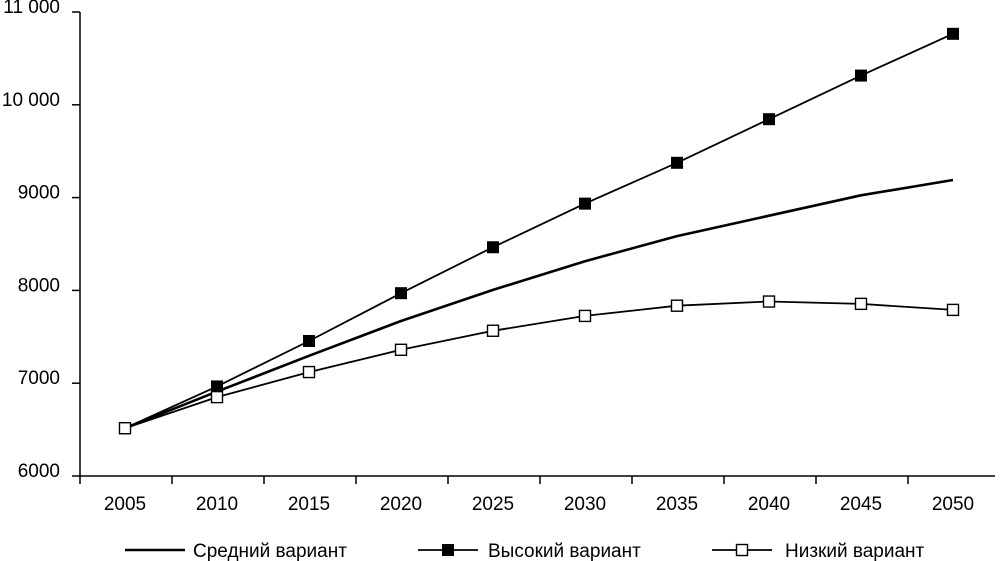 The height and width of the screenshot is (561, 1000). I want to click on y-tick-label: 11 000, so click(31, 9).